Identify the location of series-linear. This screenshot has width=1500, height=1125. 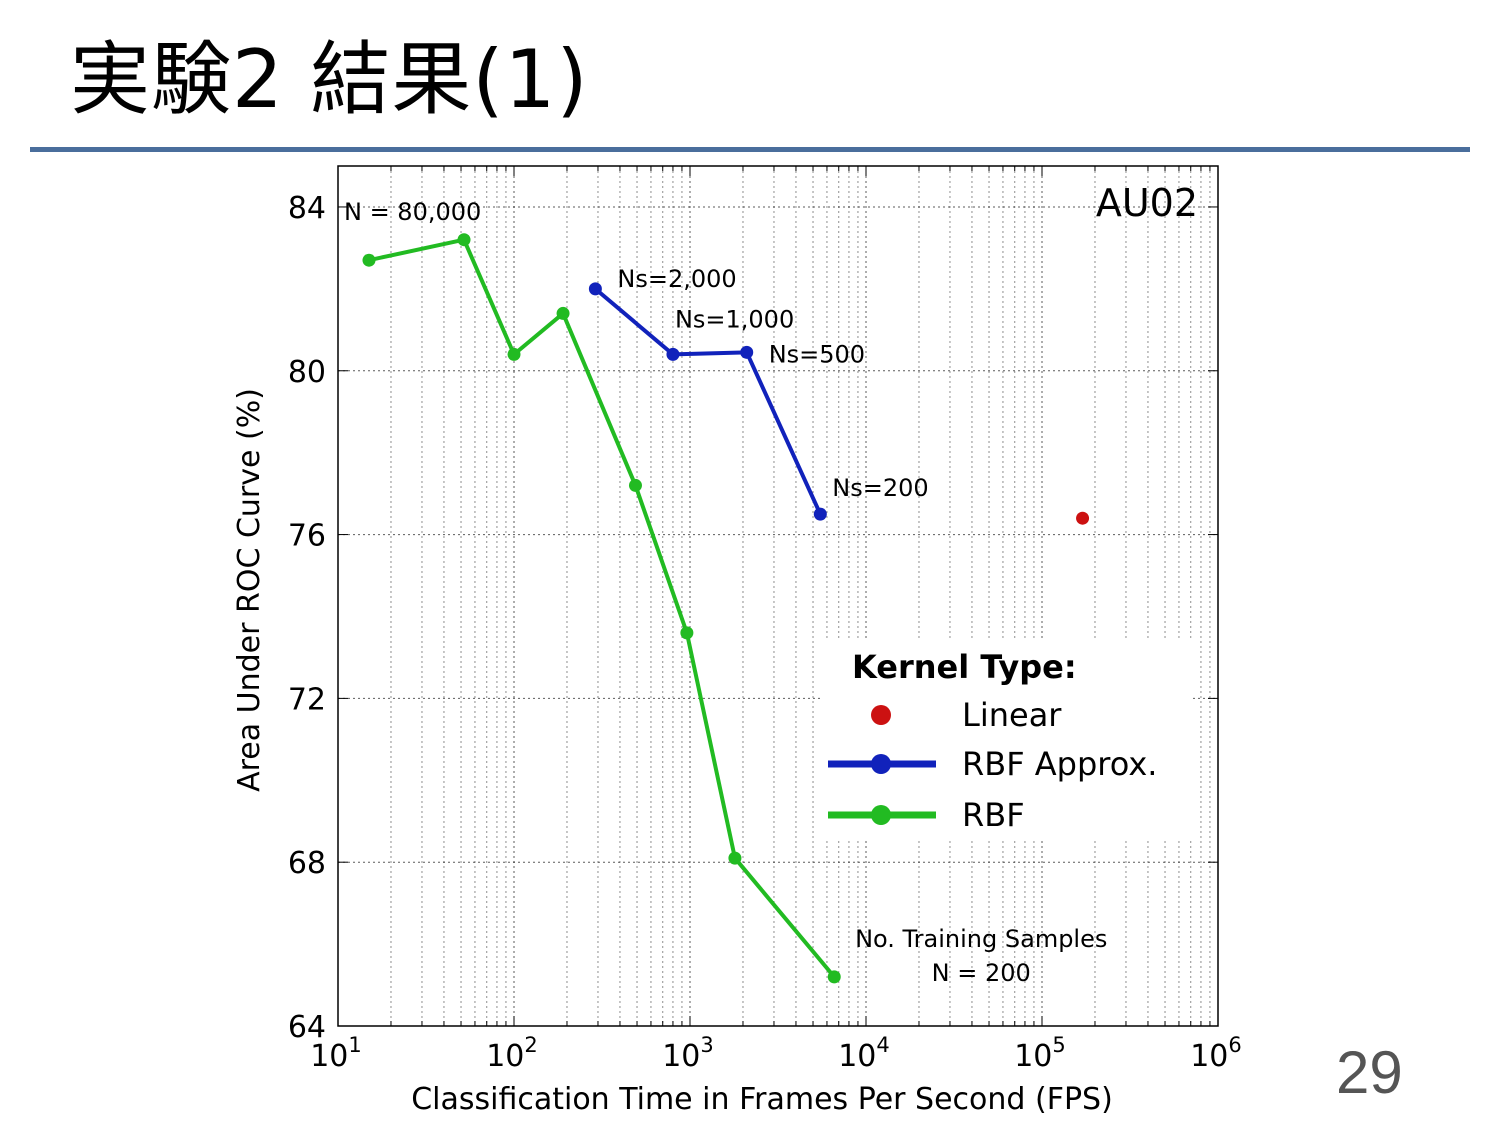
(1083, 518).